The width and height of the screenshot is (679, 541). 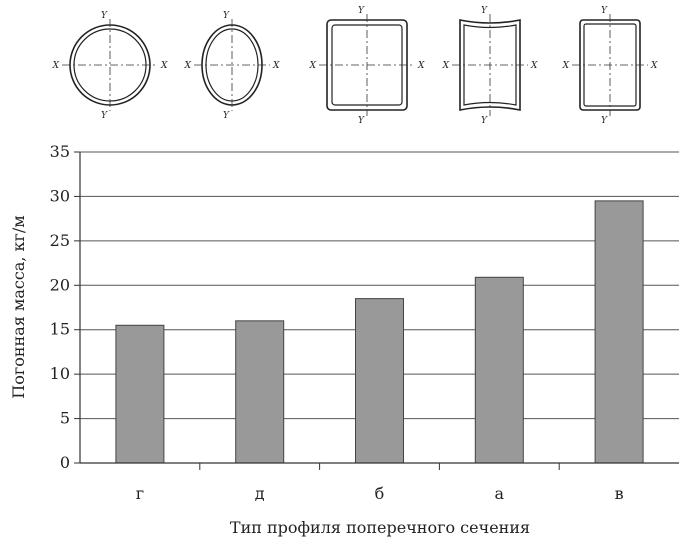 What do you see at coordinates (260, 493) in the screenshot?
I see `x-tick-label: д` at bounding box center [260, 493].